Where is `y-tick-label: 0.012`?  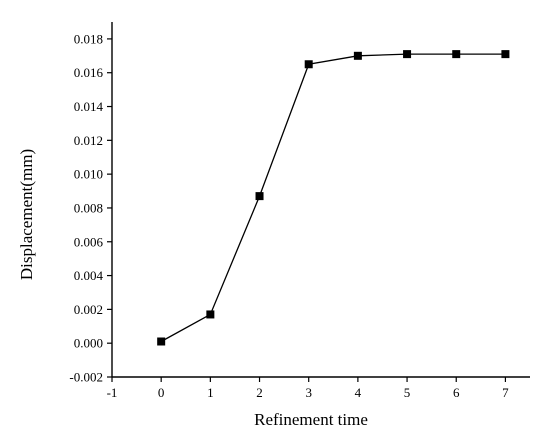 y-tick-label: 0.012 is located at coordinates (88, 140).